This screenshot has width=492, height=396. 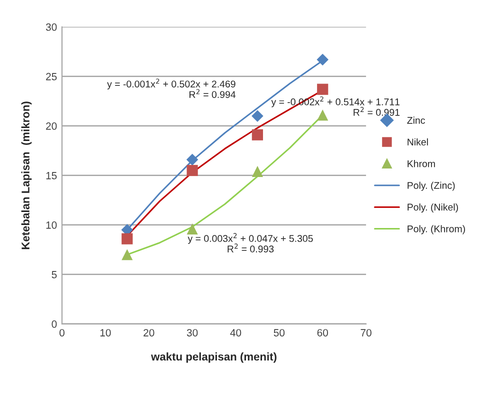 I want to click on y-tick-label: 10, so click(x=51, y=225).